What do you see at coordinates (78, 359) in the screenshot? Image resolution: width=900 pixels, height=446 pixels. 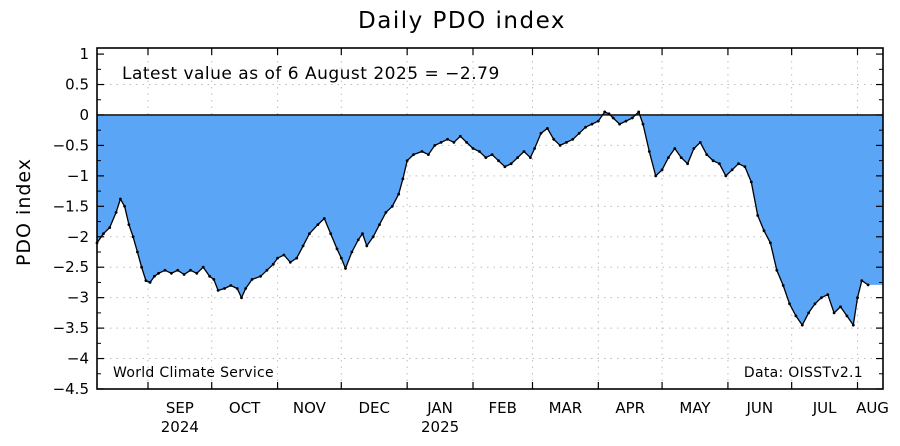 I see `y-tick-label: −4` at bounding box center [78, 359].